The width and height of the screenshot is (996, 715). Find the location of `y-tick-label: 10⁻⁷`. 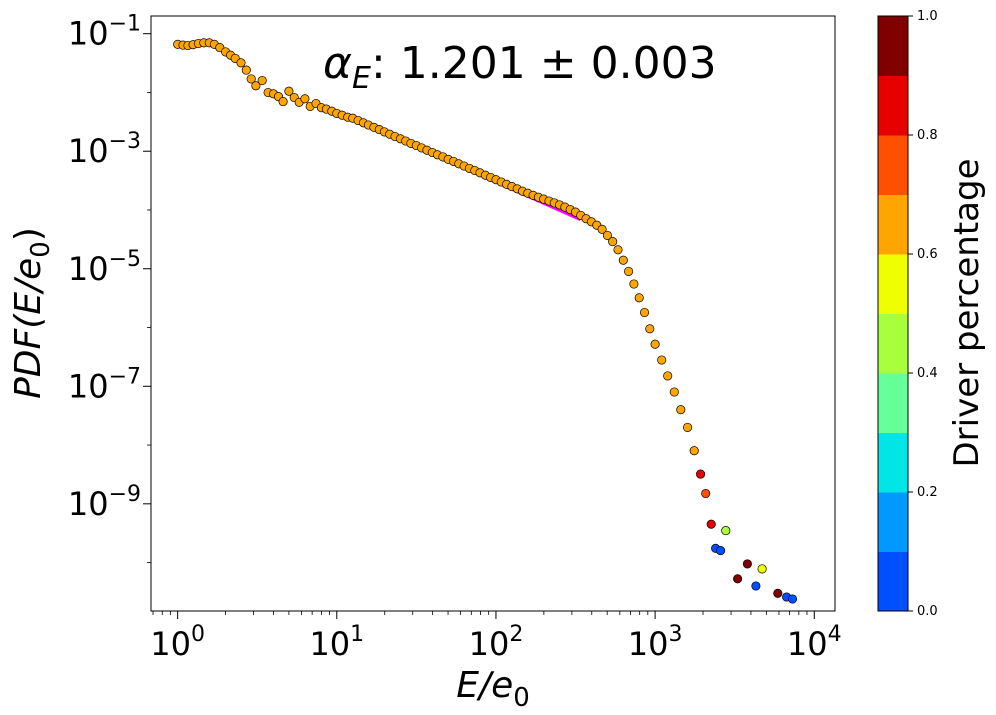

y-tick-label: 10⁻⁷ is located at coordinates (104, 384).